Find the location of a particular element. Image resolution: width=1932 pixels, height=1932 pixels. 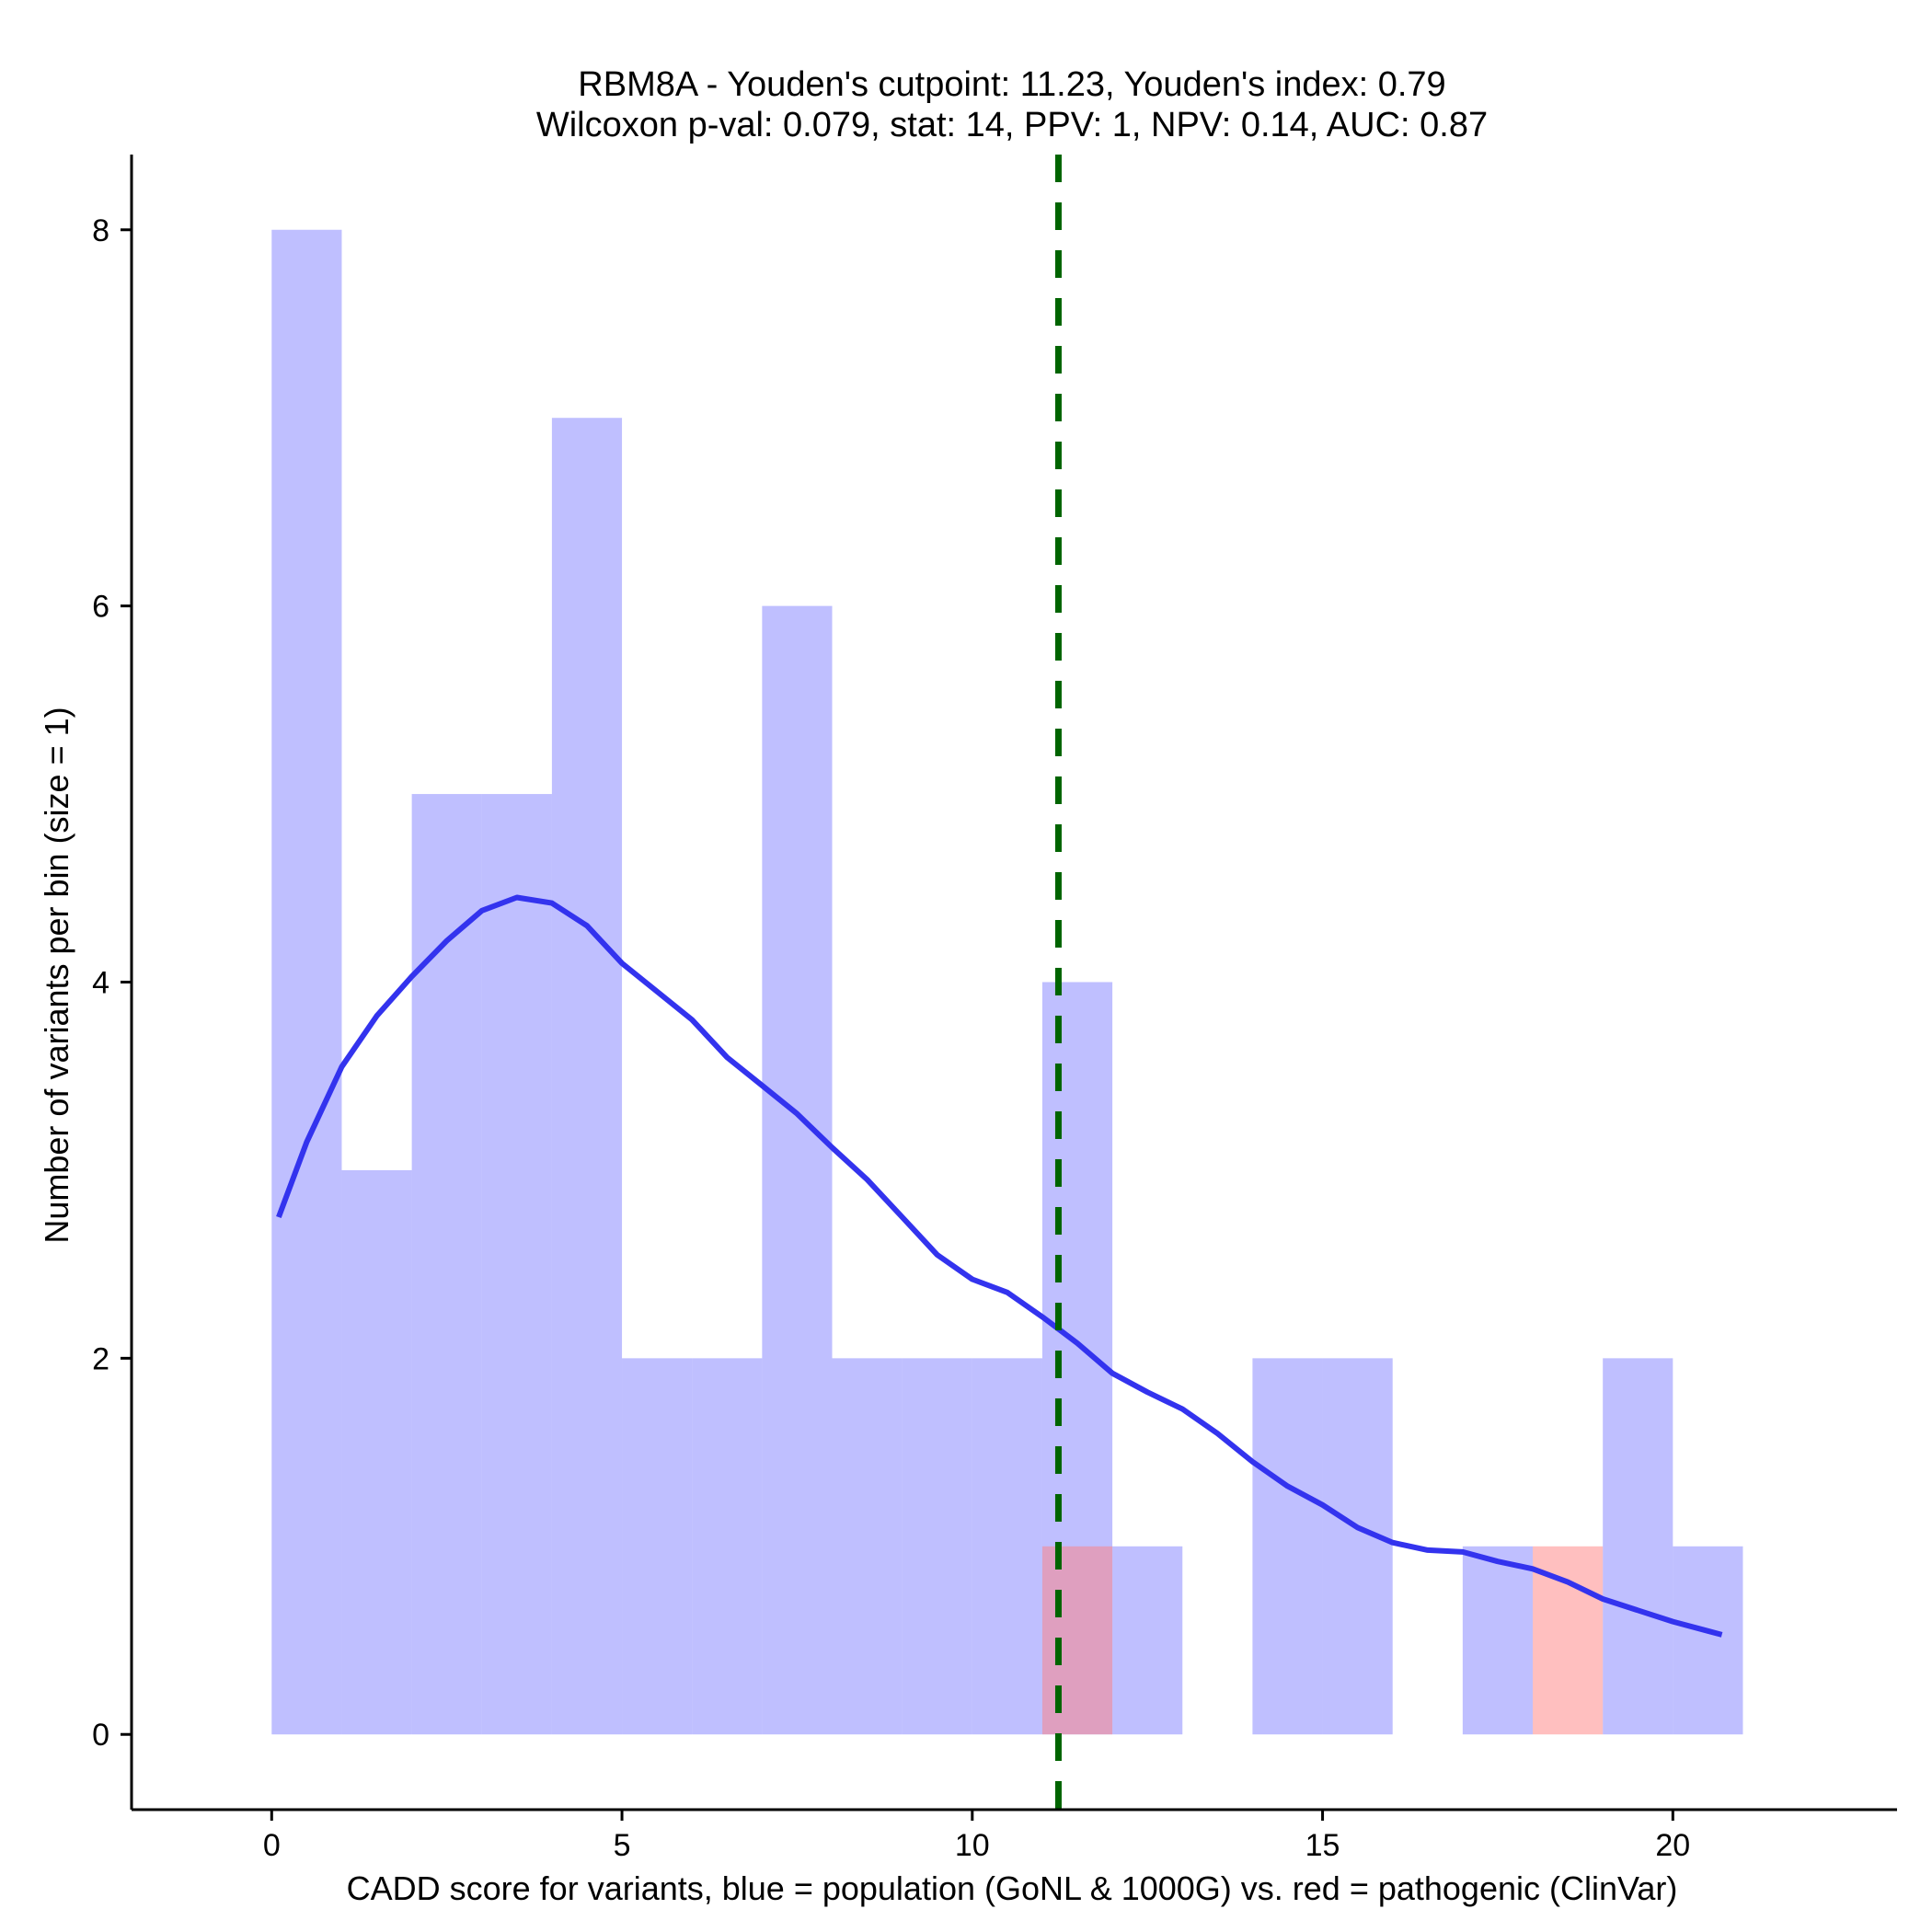

x-tick-label-20: 20 is located at coordinates (1672, 1845).